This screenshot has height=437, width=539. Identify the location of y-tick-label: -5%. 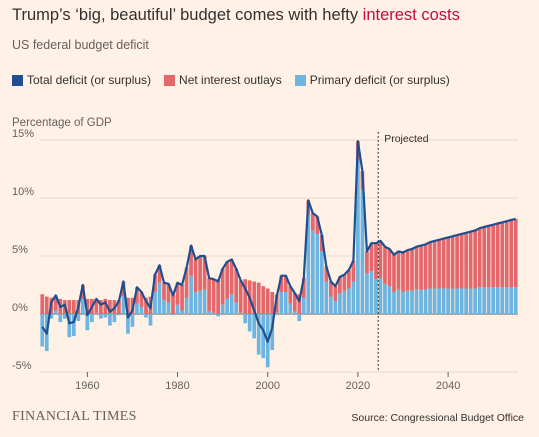
(22, 366).